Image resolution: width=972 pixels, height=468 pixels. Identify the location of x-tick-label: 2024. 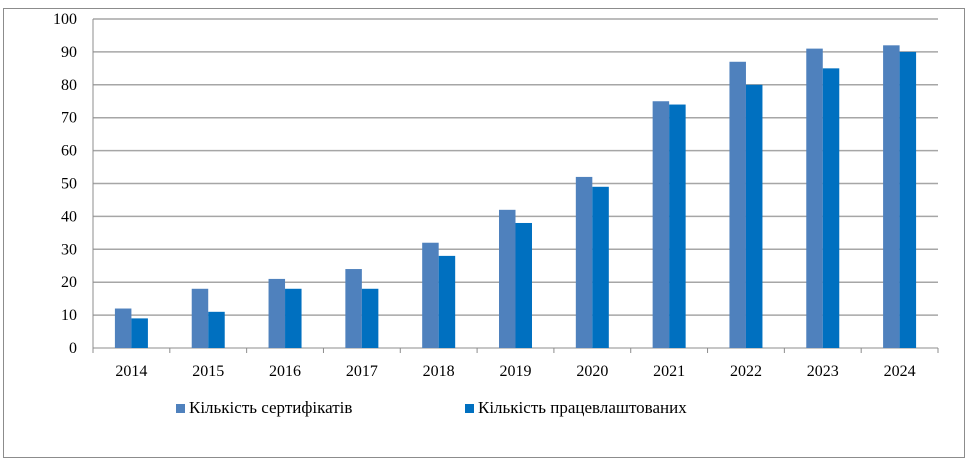
(900, 371).